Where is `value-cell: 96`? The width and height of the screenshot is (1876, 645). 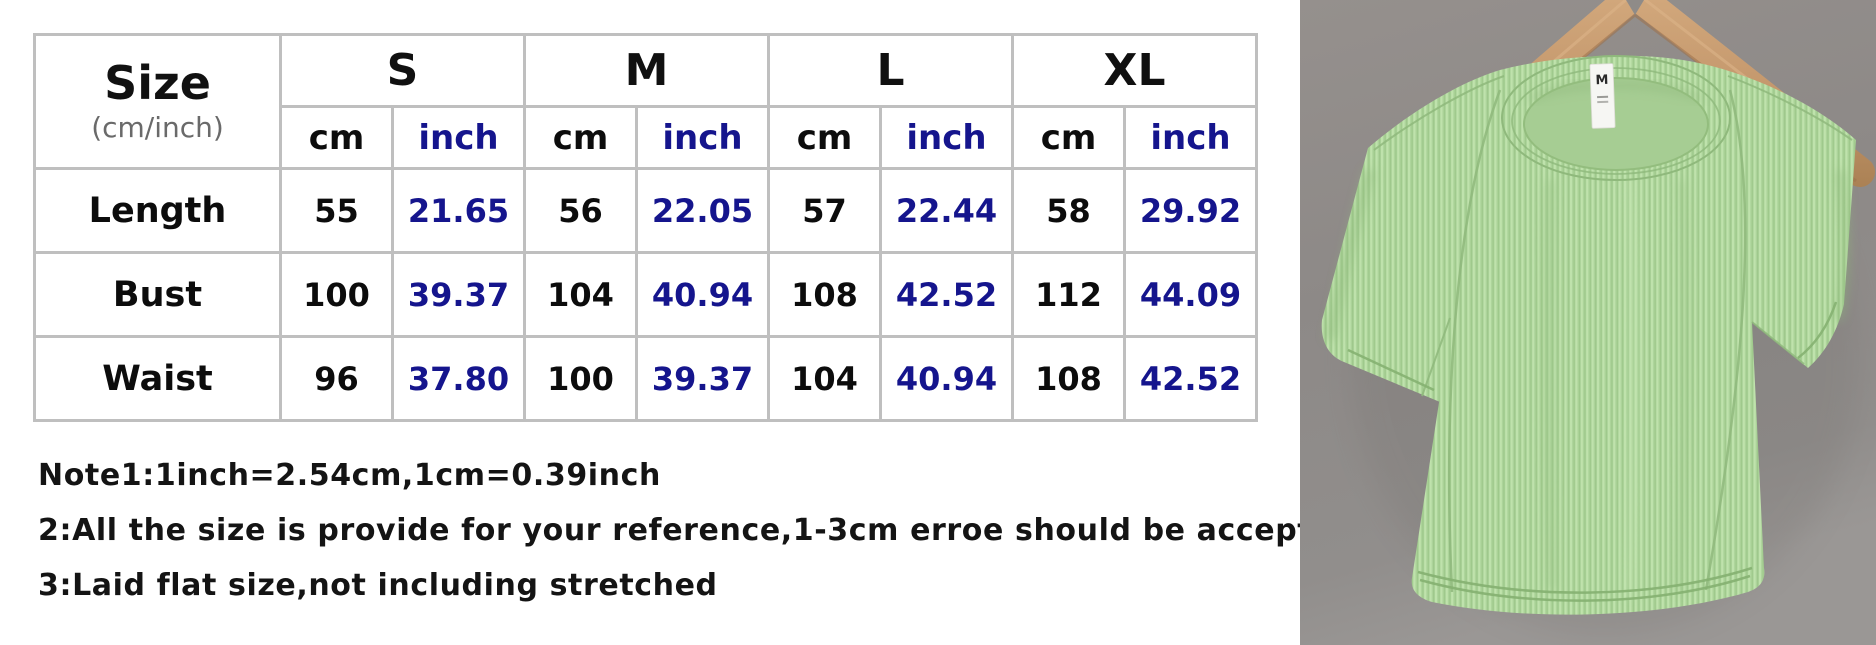
value-cell: 96 is located at coordinates (336, 378).